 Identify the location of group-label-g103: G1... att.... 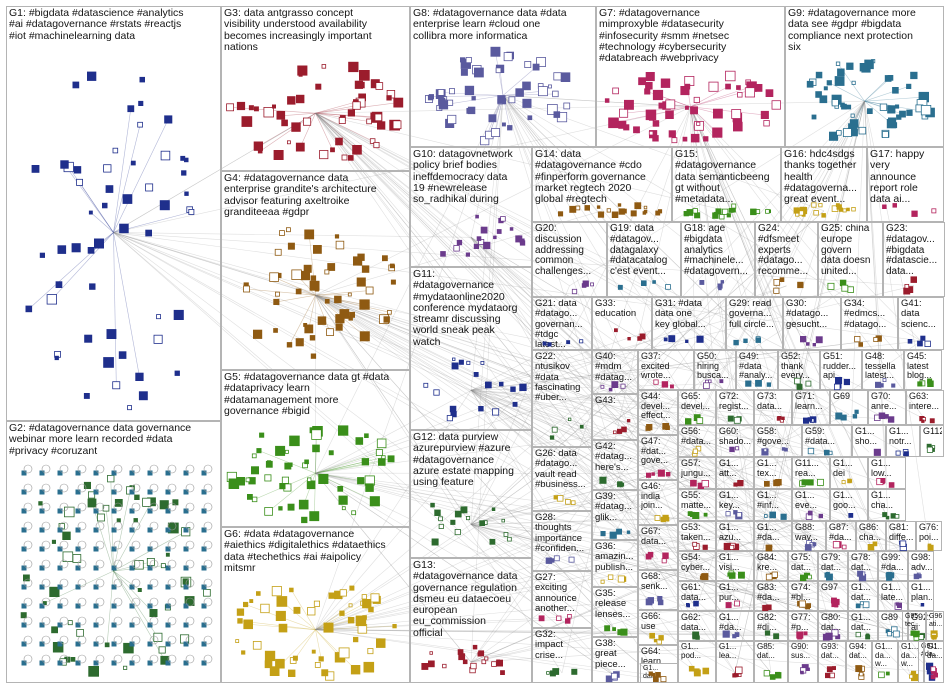
(729, 468).